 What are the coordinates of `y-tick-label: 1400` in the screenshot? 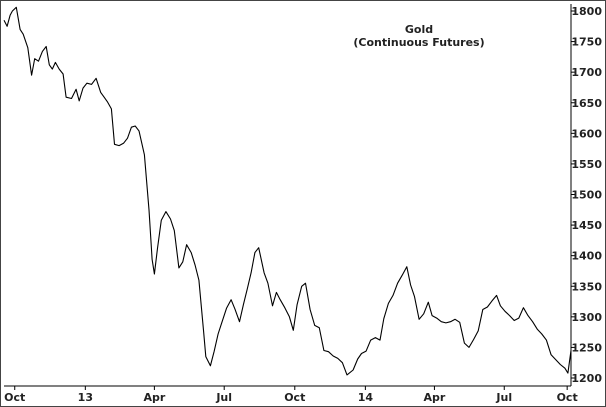 It's located at (586, 256).